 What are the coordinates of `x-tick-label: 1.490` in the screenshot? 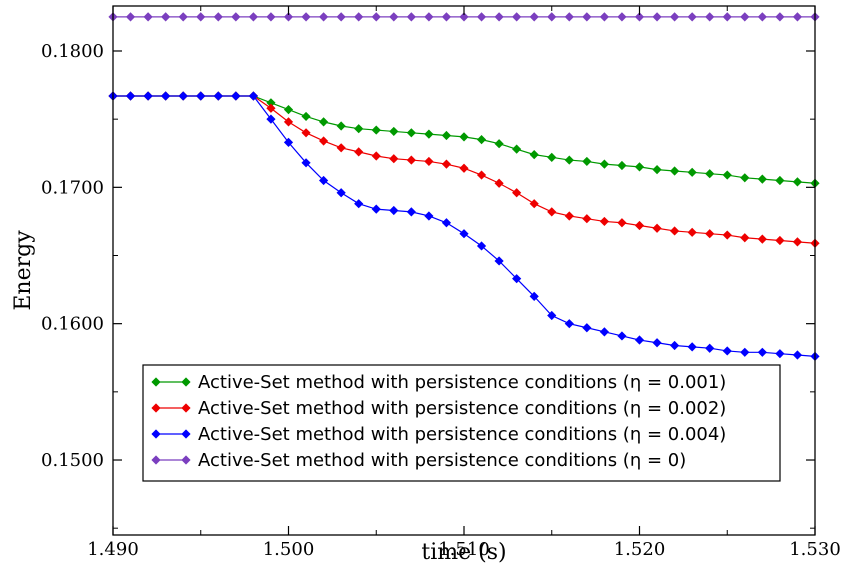 It's located at (113, 549).